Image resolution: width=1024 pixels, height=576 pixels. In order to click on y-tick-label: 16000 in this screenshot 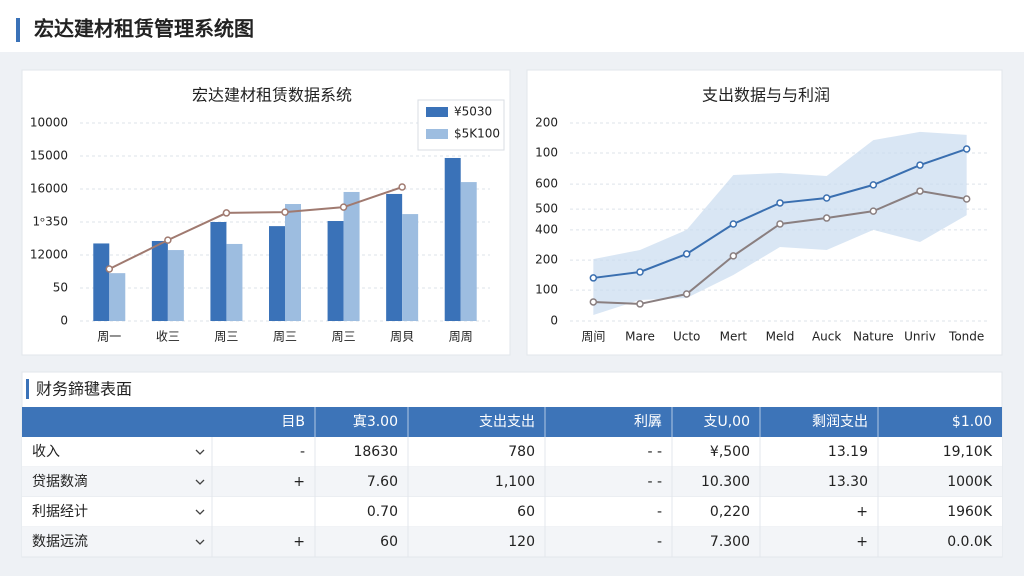, I will do `click(49, 189)`.